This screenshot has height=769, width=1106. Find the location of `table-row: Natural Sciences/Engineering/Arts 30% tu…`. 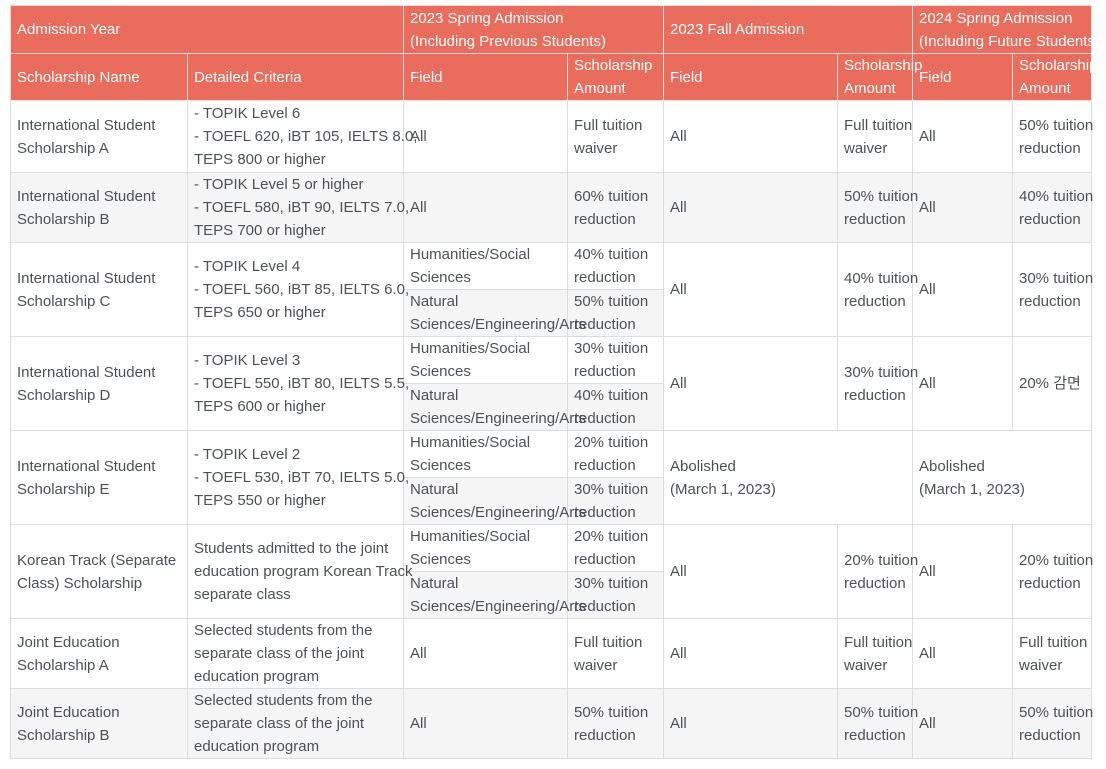

table-row: Natural Sciences/Engineering/Arts 30% tu… is located at coordinates (551, 501).